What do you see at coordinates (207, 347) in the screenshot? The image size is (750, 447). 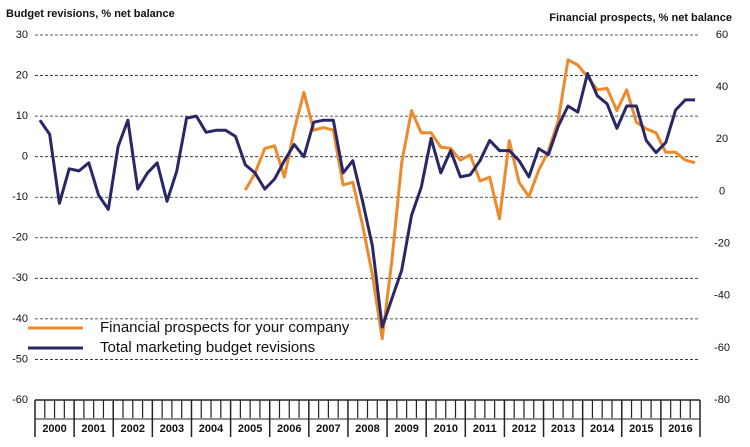 I see `legend-label: Total marketing budget revisions` at bounding box center [207, 347].